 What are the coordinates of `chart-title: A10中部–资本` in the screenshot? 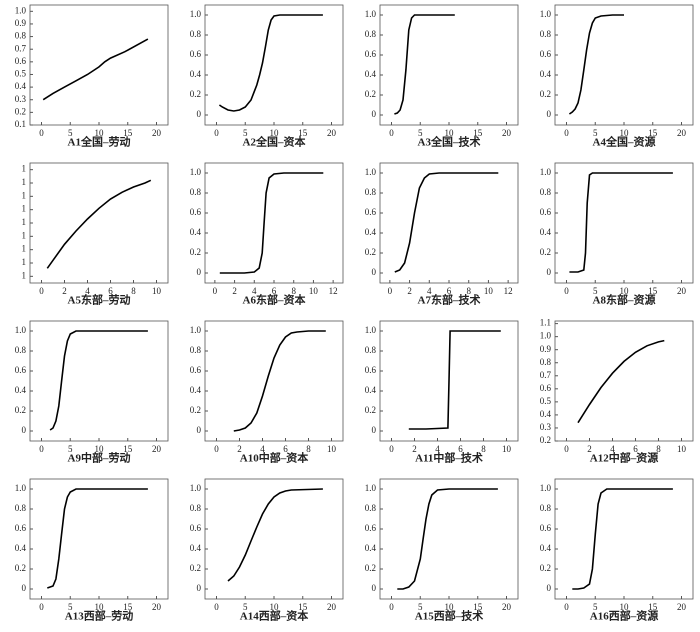 It's located at (274, 458).